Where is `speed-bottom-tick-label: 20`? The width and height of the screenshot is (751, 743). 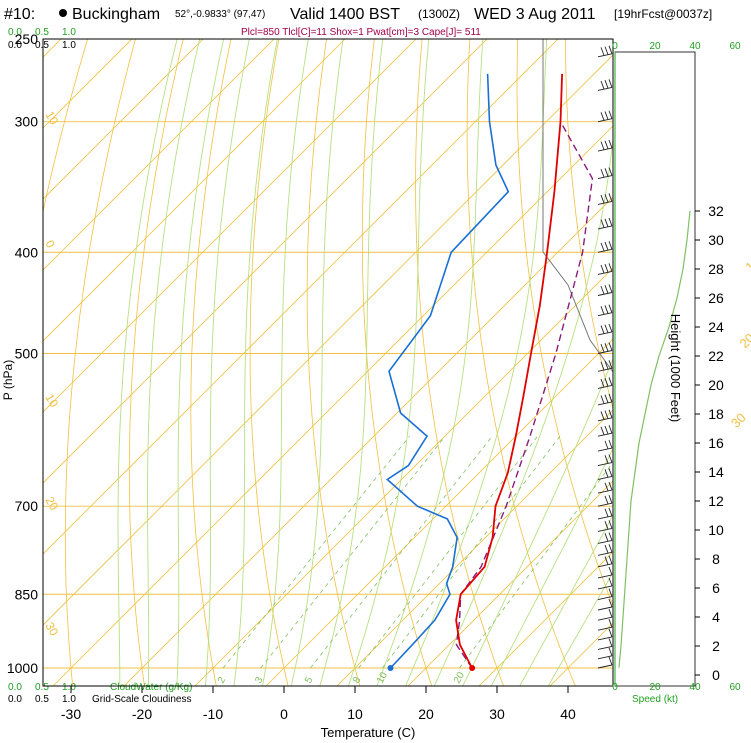 speed-bottom-tick-label: 20 is located at coordinates (655, 687).